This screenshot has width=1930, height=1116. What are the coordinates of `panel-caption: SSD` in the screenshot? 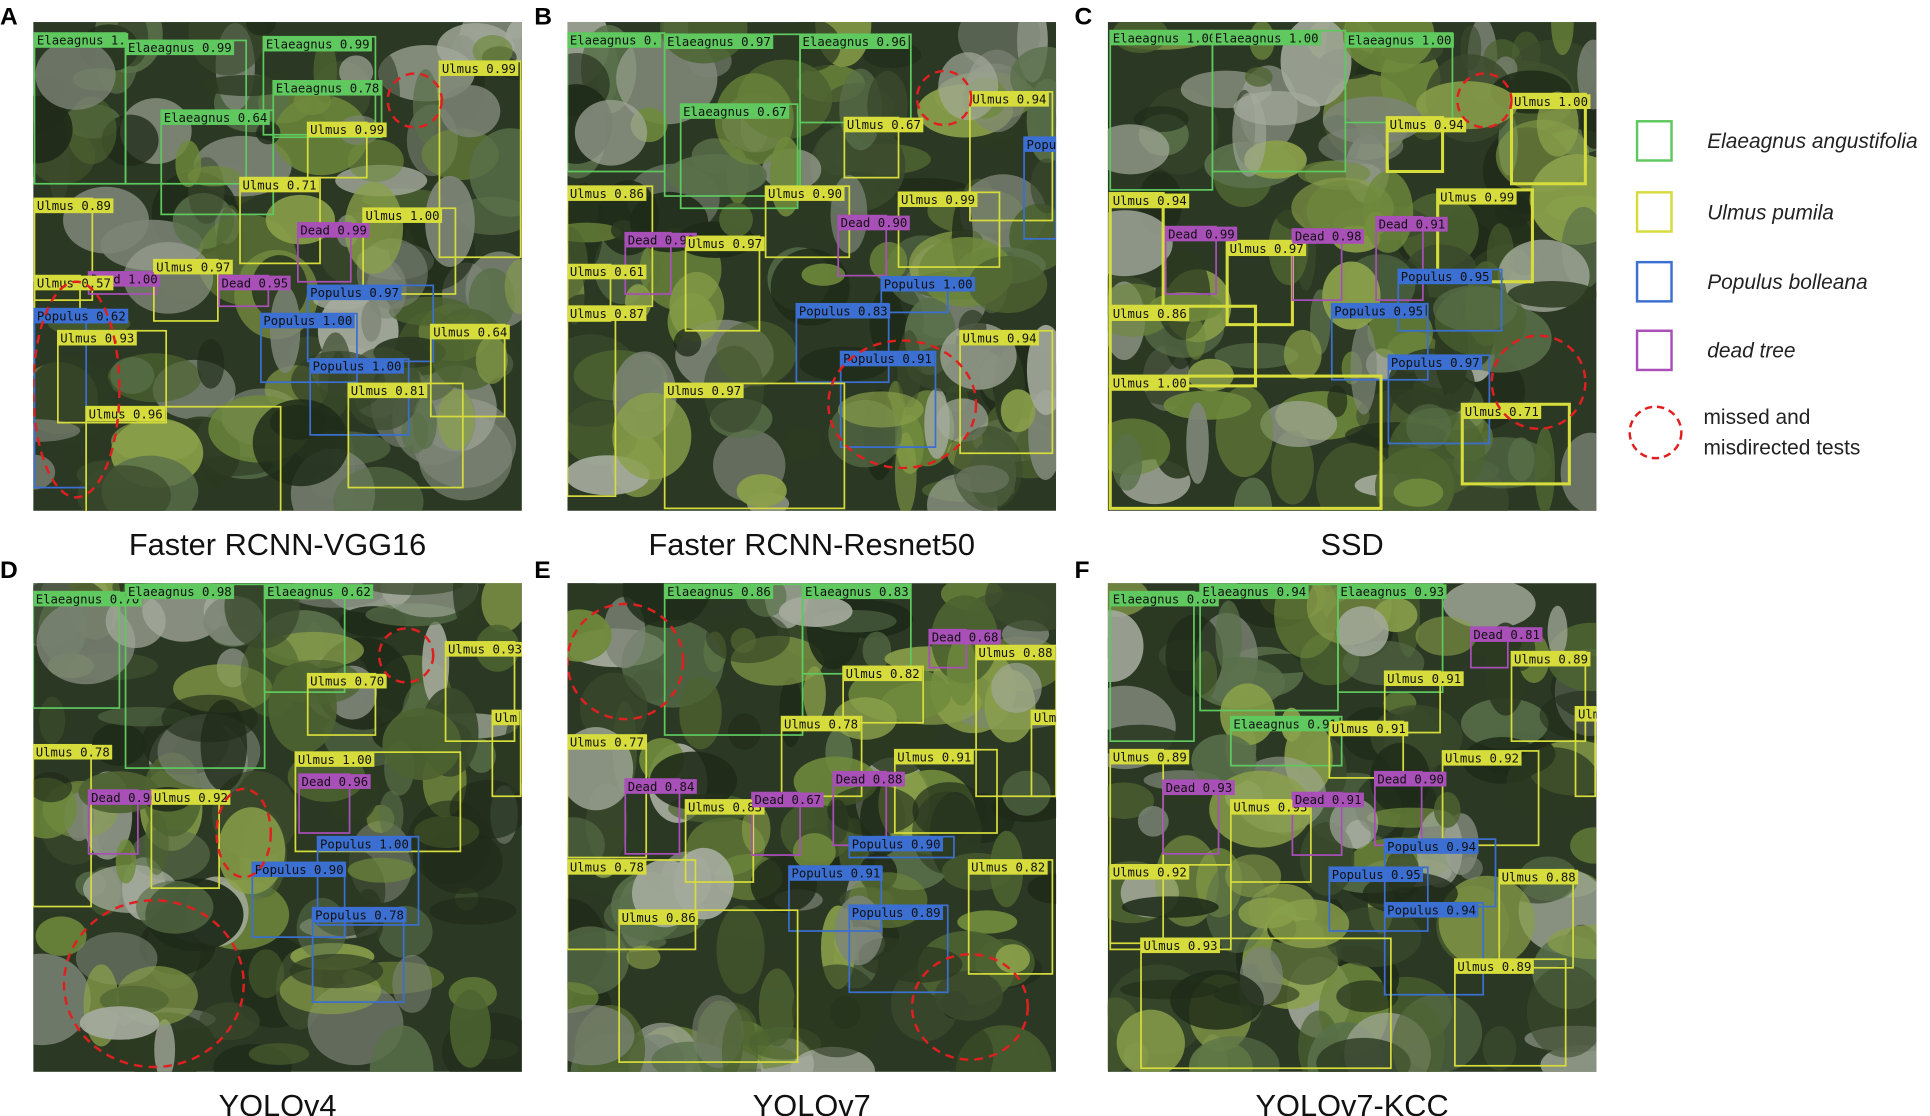 It's located at (1351, 544).